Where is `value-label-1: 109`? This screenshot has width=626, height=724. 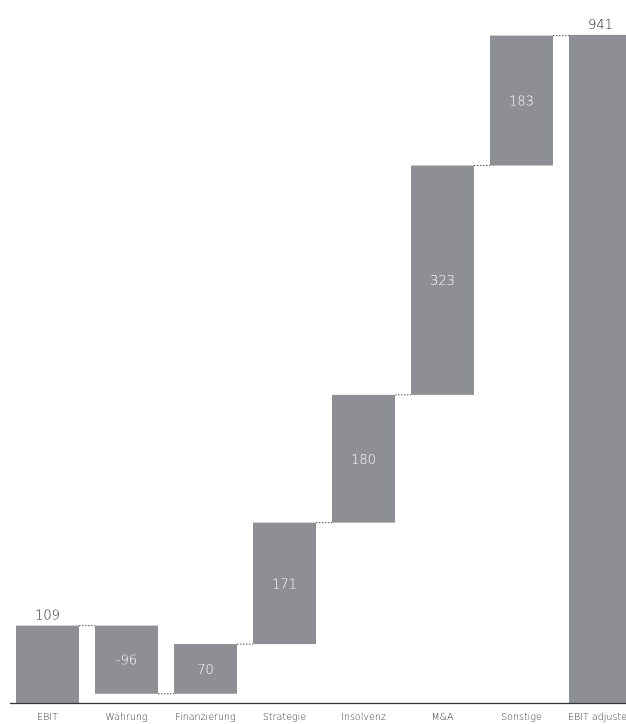 value-label-1: 109 is located at coordinates (47, 616).